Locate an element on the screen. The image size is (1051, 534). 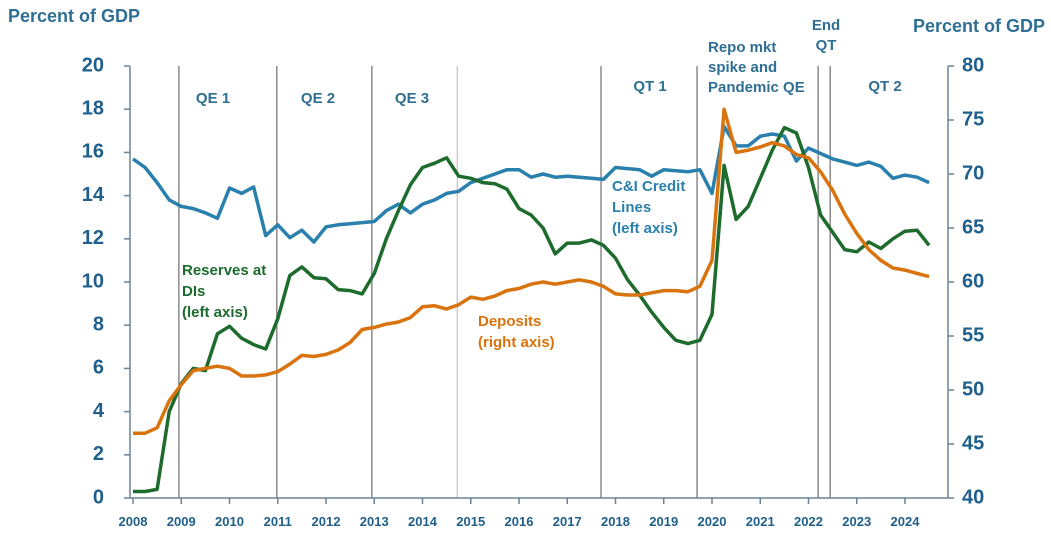
period-label-line: QT 1 is located at coordinates (649, 86).